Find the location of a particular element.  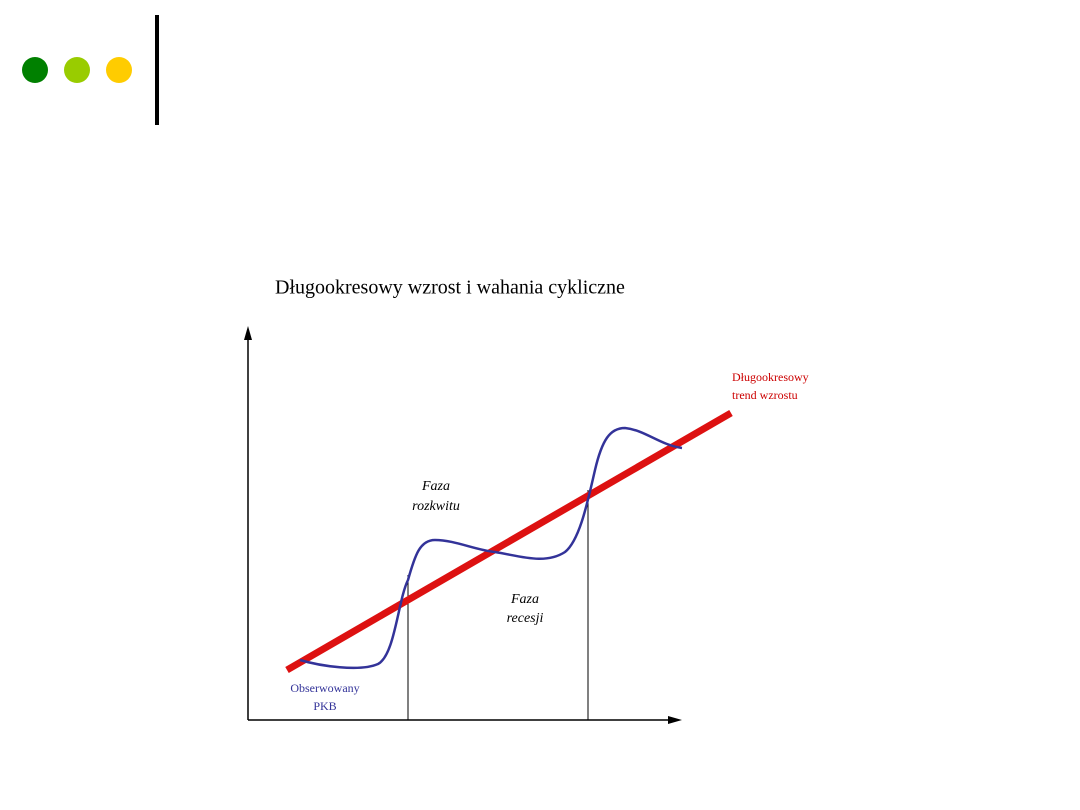

diagram-title: Długookresowy wzrost i wahania cykliczne is located at coordinates (450, 288).